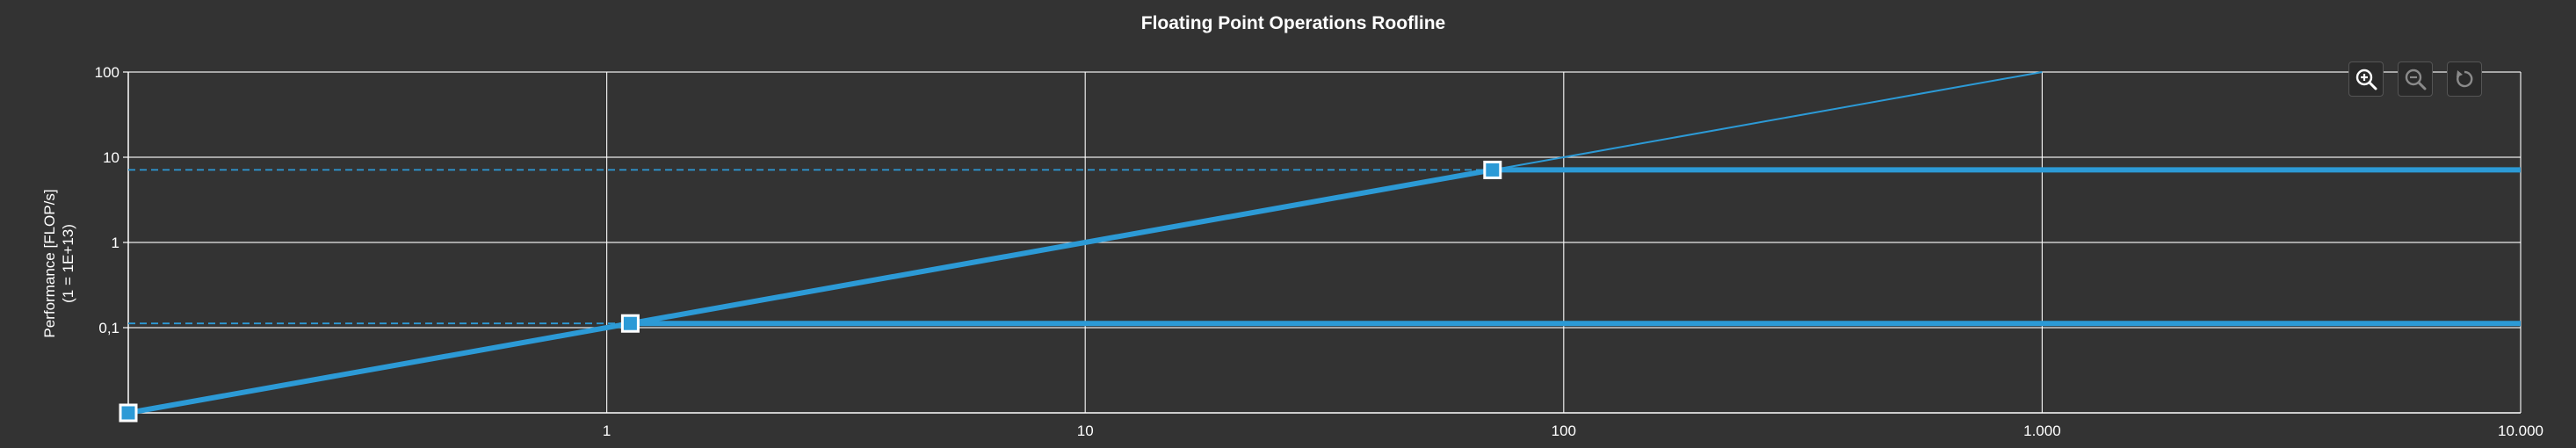  I want to click on x-tick-label: 10, so click(1085, 431).